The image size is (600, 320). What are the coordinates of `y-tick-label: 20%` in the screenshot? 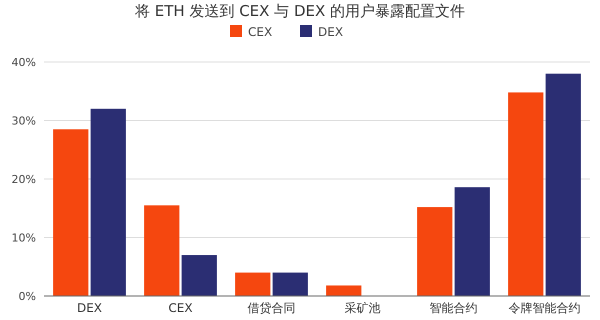 It's located at (24, 179).